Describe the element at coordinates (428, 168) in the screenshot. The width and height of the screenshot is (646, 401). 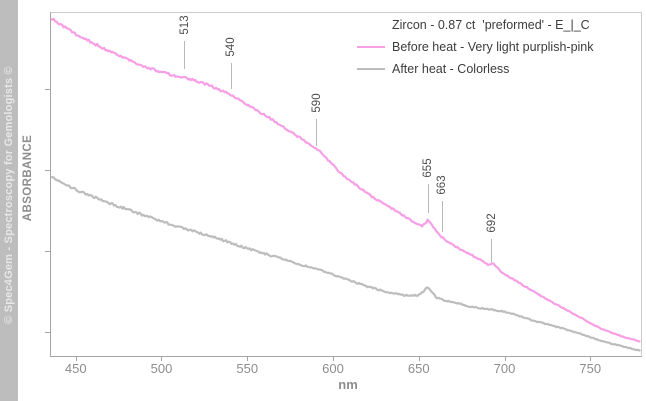
I see `annotation-label-655: 655` at that location.